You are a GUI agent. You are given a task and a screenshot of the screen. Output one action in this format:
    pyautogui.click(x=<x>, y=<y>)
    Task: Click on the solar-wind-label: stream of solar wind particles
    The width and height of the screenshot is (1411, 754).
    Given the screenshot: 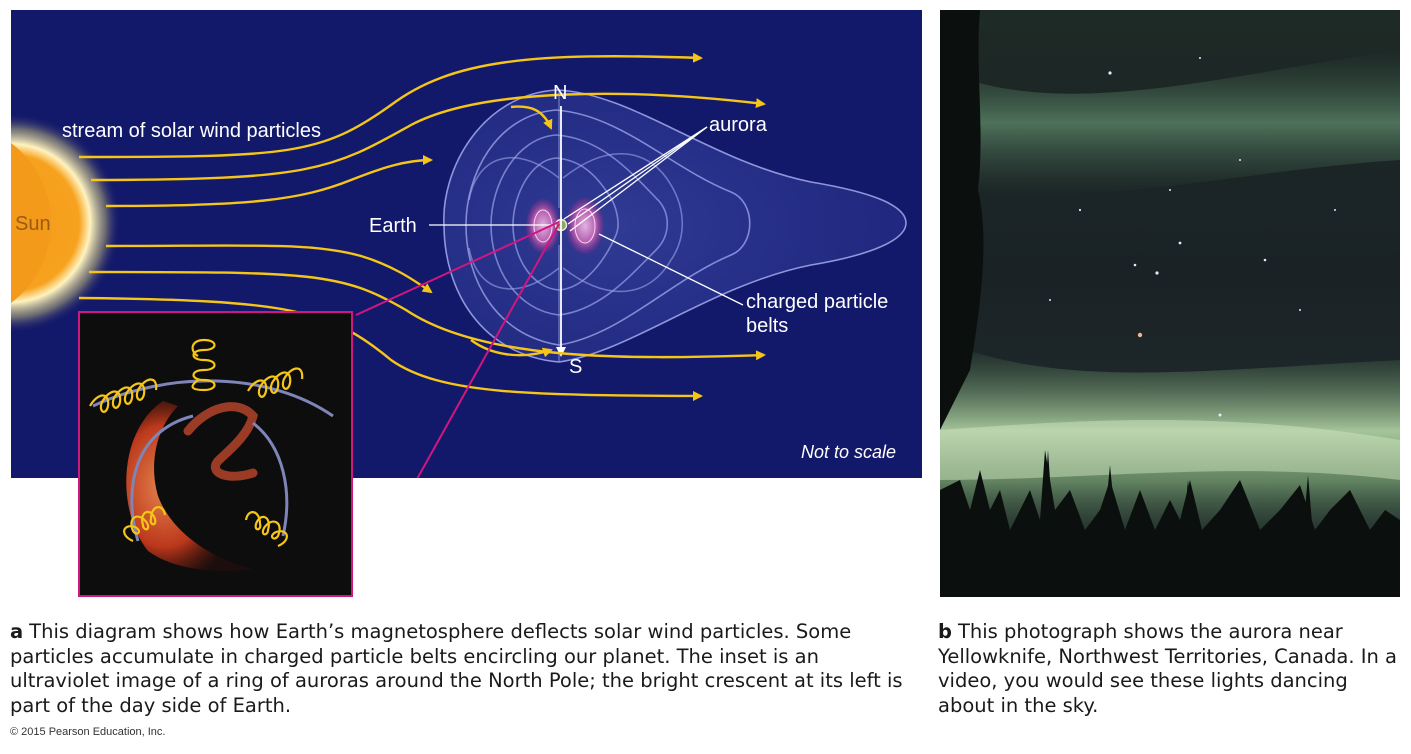 What is the action you would take?
    pyautogui.click(x=191, y=131)
    